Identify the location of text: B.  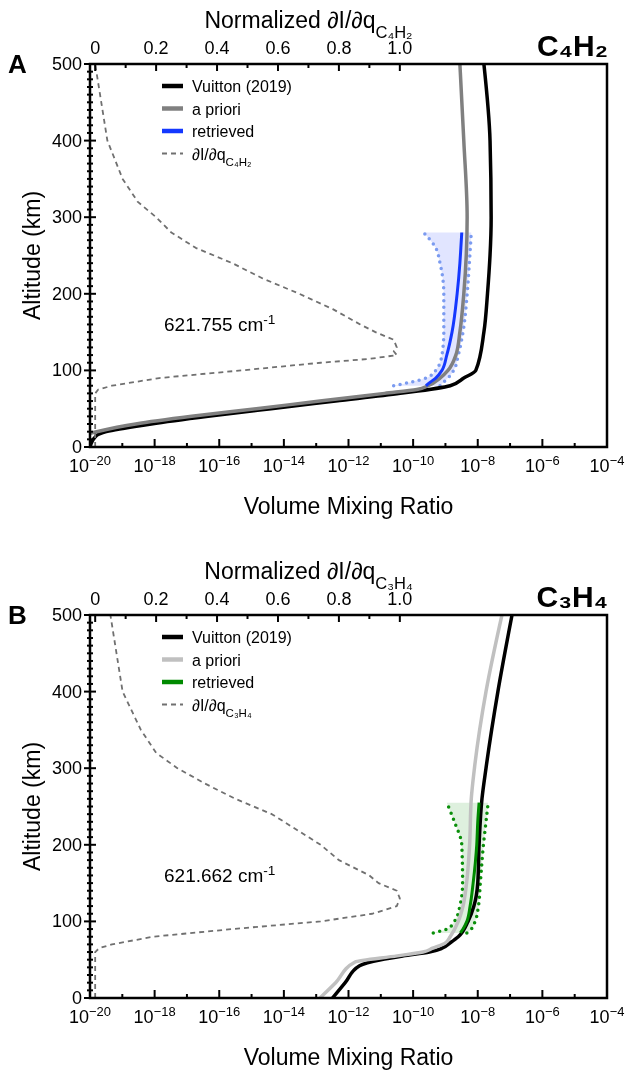
(17, 615).